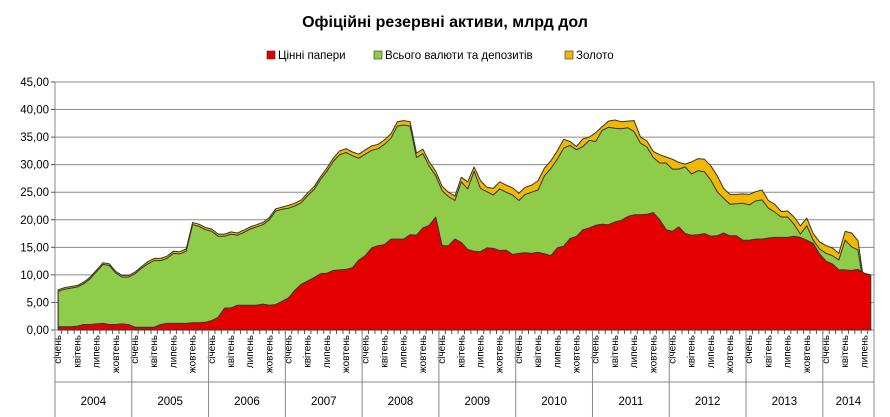 Image resolution: width=890 pixels, height=417 pixels. What do you see at coordinates (849, 402) in the screenshot?
I see `year-label: 2014` at bounding box center [849, 402].